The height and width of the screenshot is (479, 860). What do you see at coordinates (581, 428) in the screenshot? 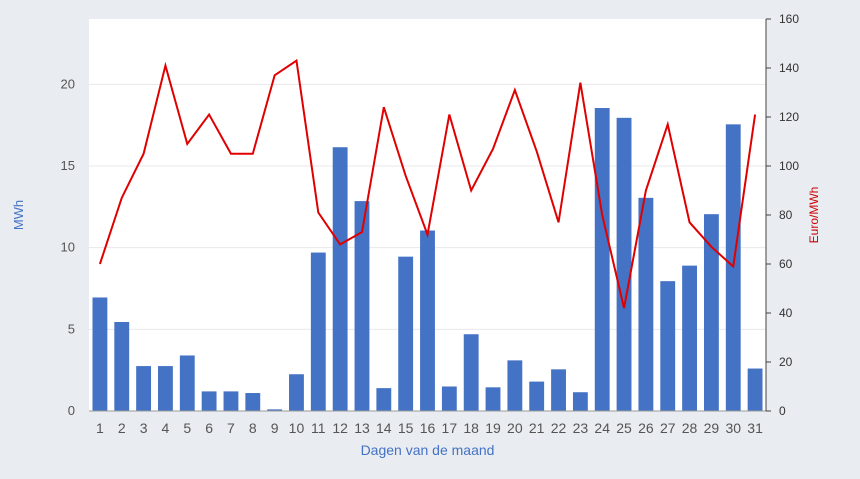
I see `x-tick-label: 23` at bounding box center [581, 428].